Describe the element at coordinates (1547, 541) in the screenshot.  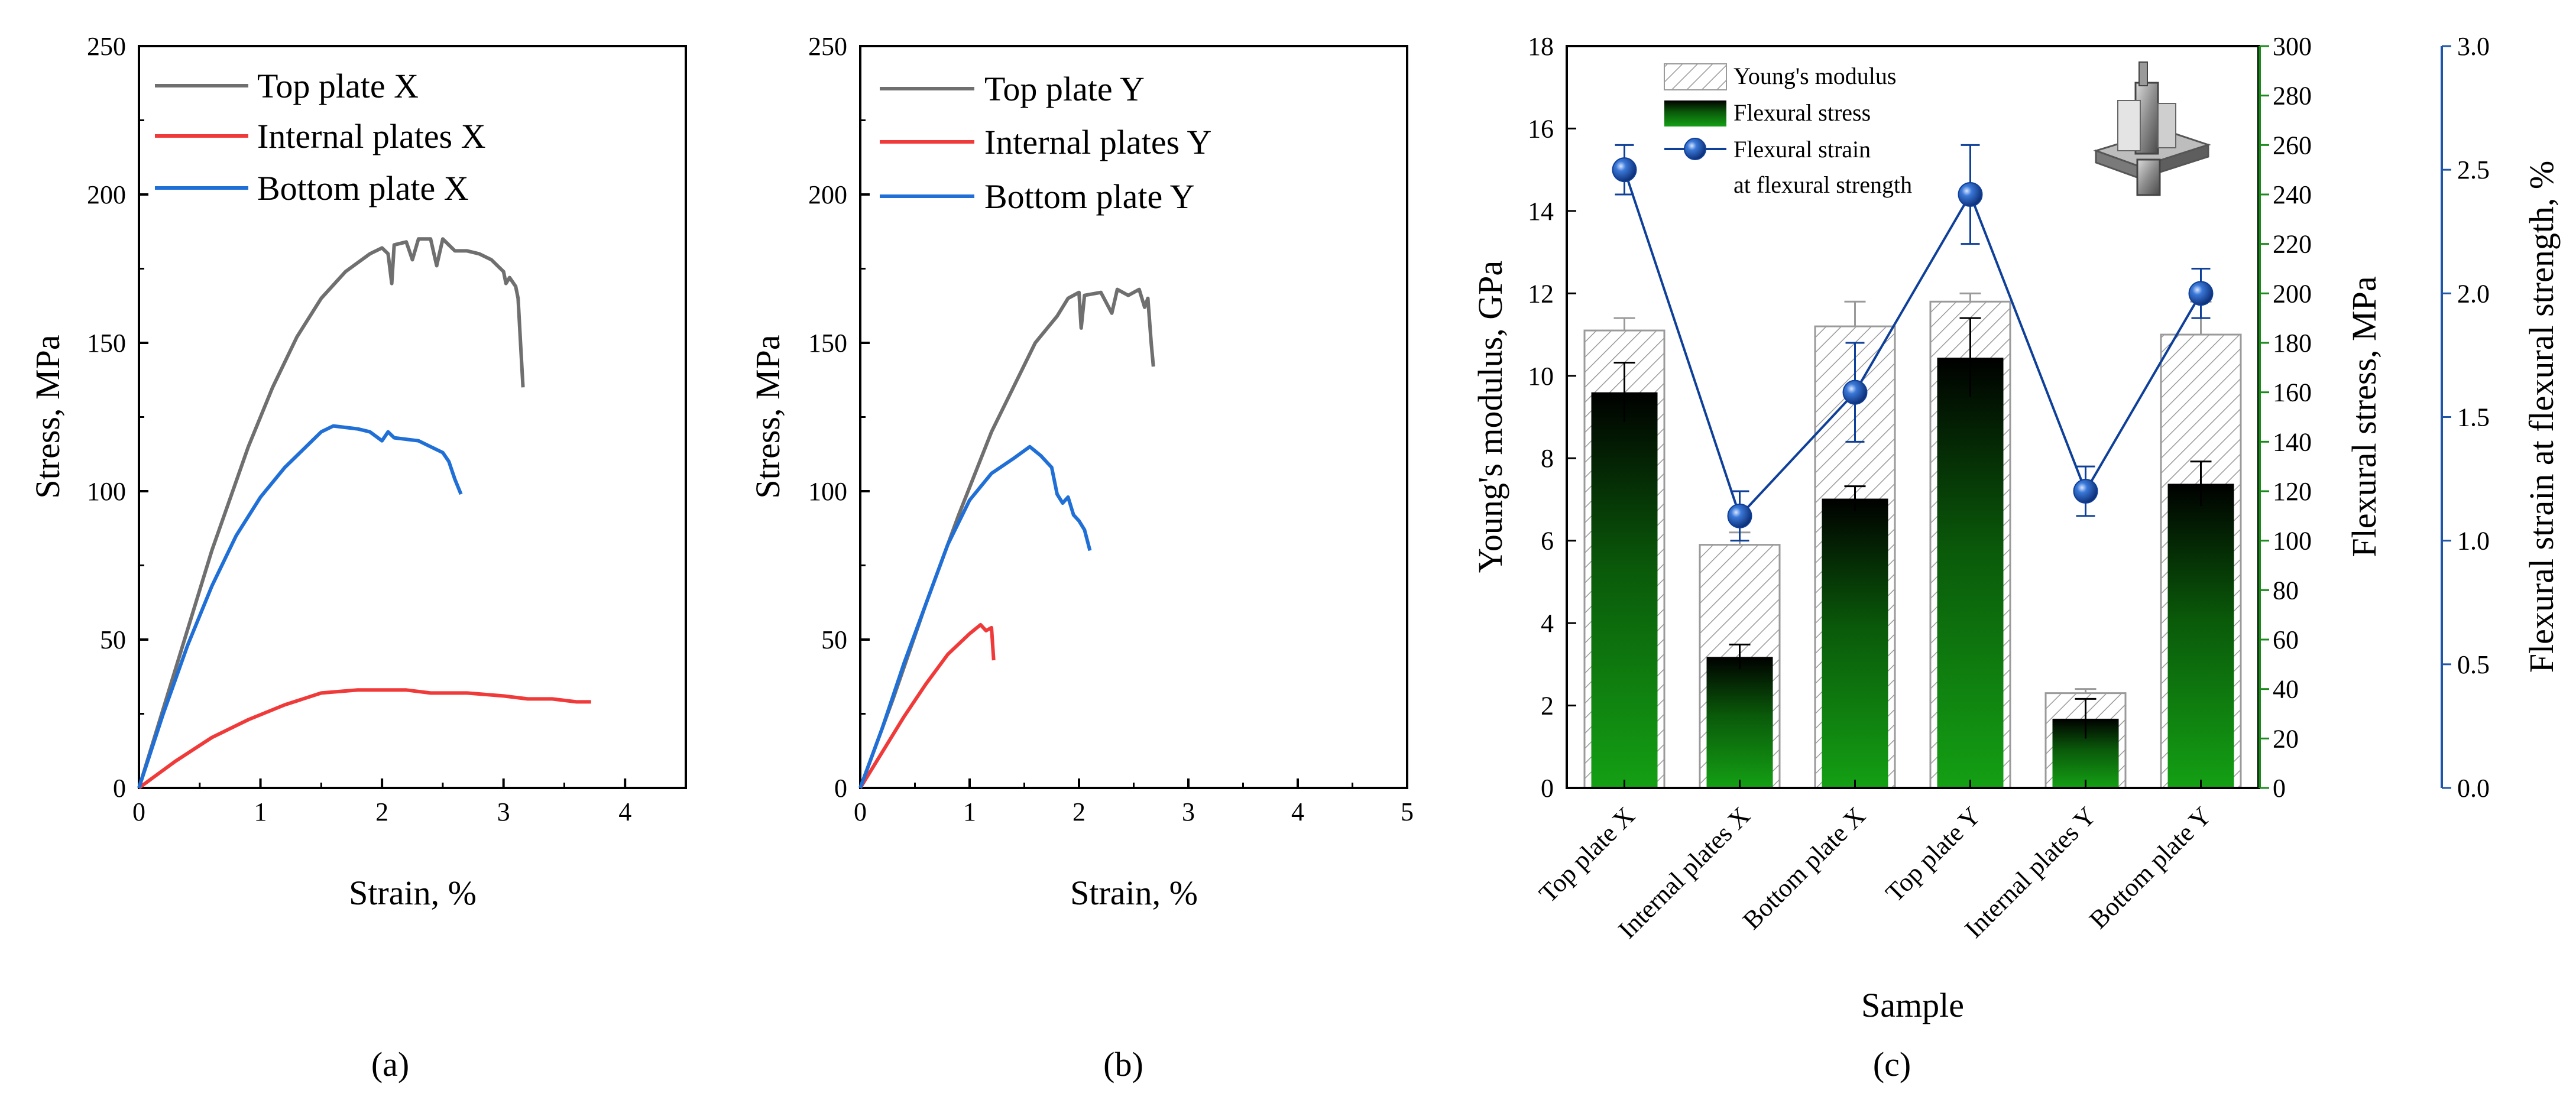
I see `modulus-tick-label: 6` at that location.